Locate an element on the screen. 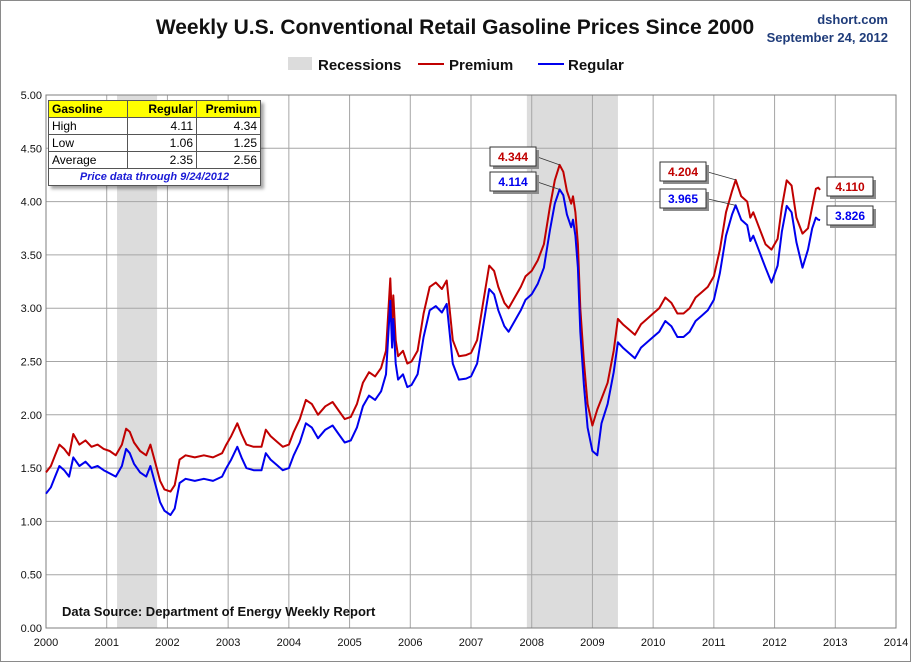 The width and height of the screenshot is (911, 662). stats-header-premium: Premium is located at coordinates (228, 109).